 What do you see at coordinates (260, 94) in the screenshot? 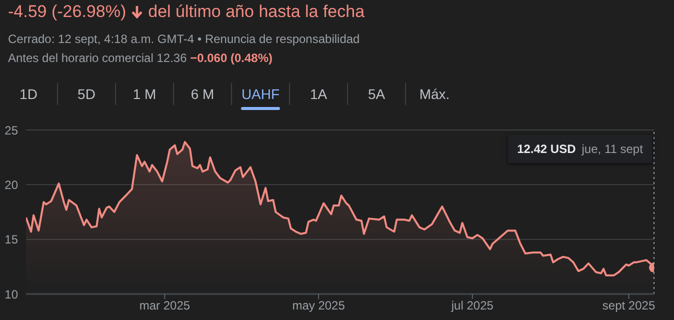
I see `text: UAHF` at bounding box center [260, 94].